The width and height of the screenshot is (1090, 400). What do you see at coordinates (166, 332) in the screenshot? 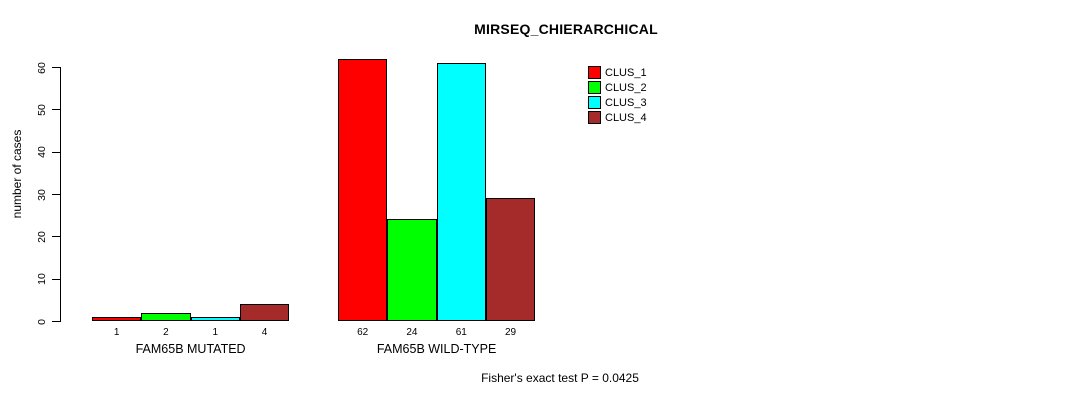
I see `bar-value-label: 2` at bounding box center [166, 332].